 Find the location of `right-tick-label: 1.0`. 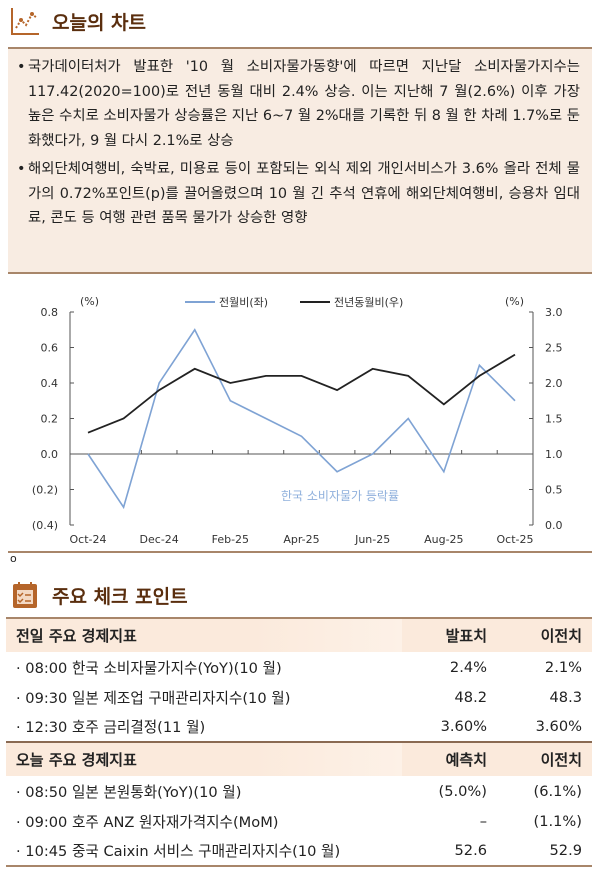

right-tick-label: 1.0 is located at coordinates (554, 454).